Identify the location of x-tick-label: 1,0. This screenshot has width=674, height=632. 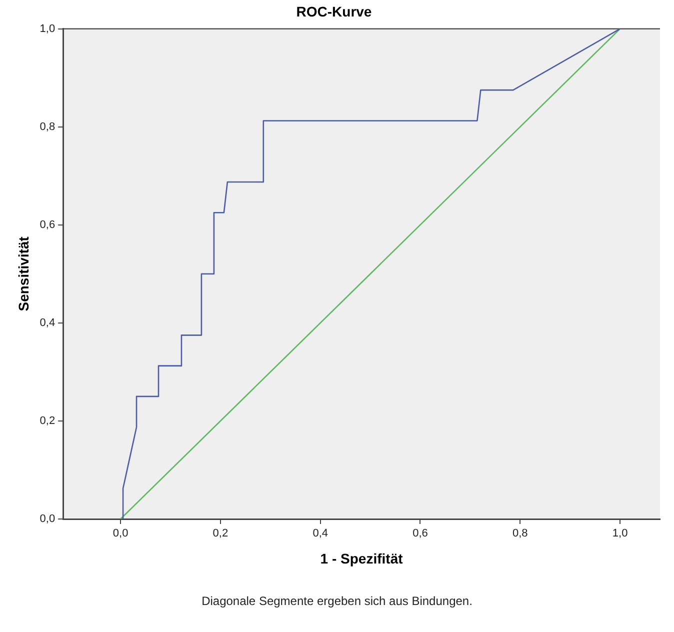
(620, 534).